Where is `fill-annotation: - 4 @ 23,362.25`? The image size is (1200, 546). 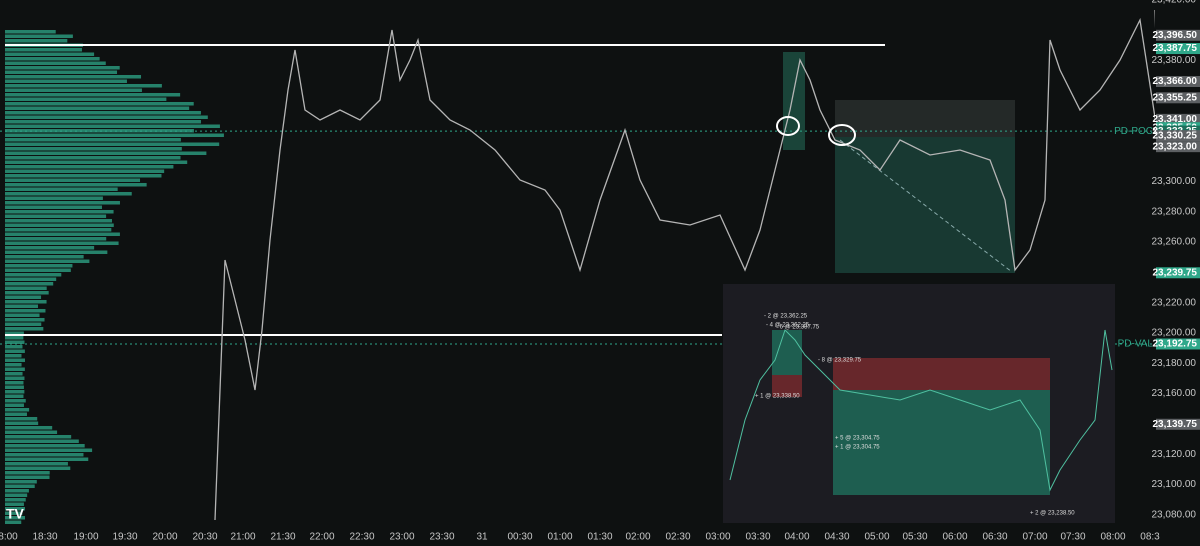
fill-annotation: - 4 @ 23,362.25 is located at coordinates (788, 326).